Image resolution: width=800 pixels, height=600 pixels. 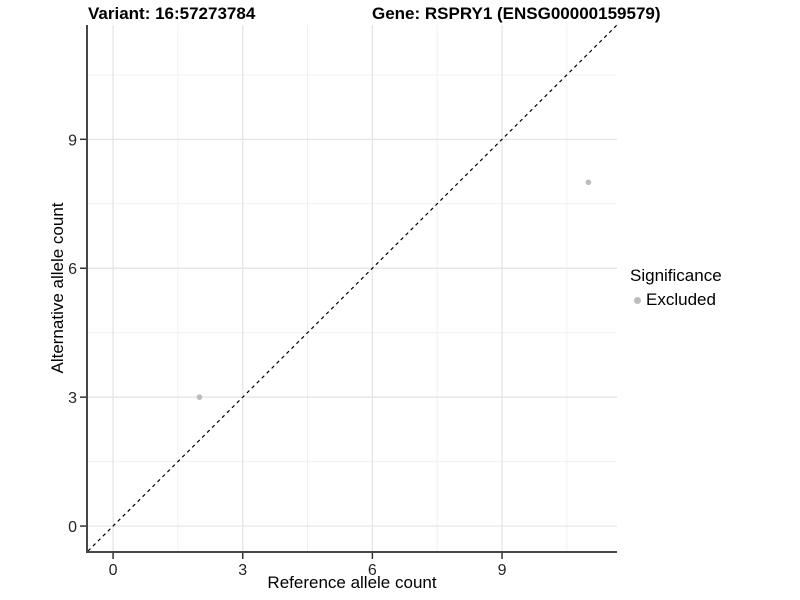 What do you see at coordinates (72, 398) in the screenshot?
I see `y-tick-label: 3` at bounding box center [72, 398].